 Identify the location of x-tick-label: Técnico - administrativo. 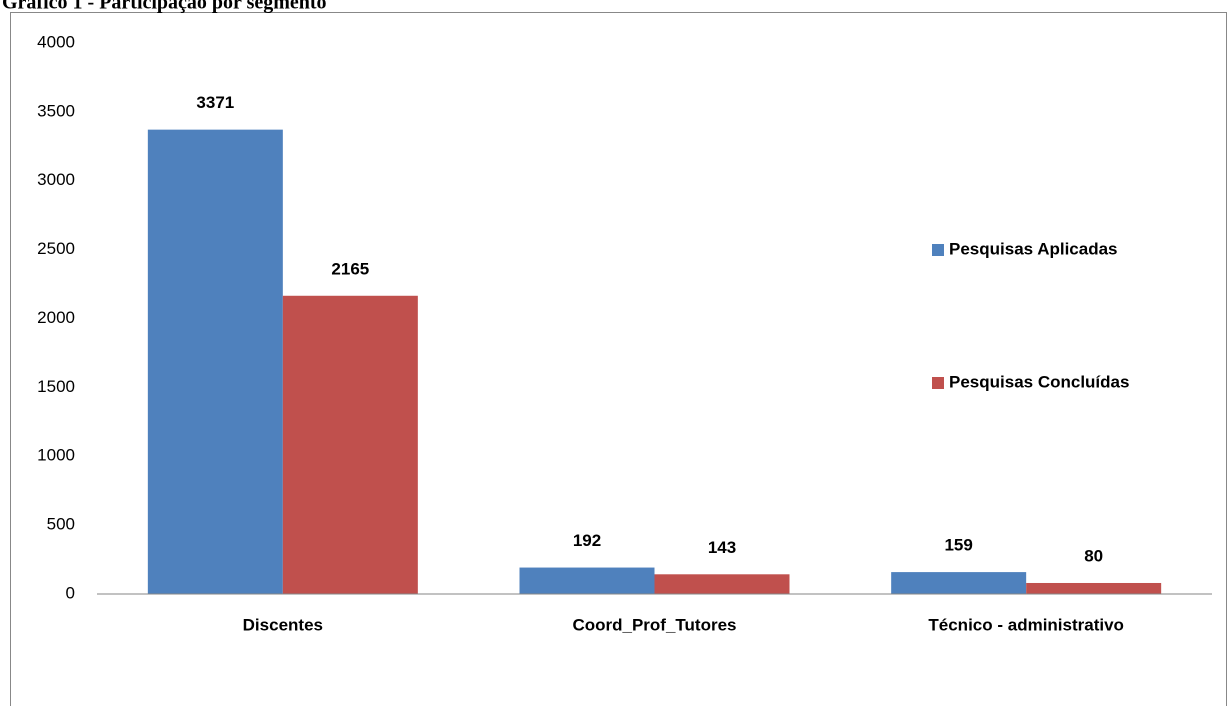
(1026, 624).